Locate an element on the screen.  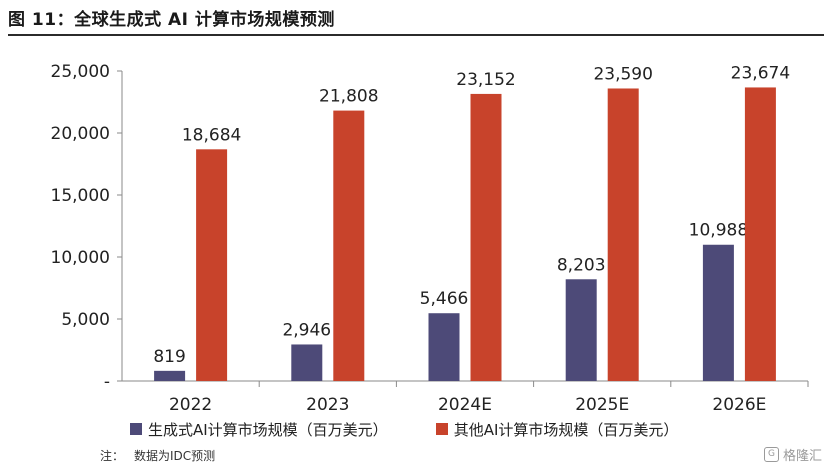
x-tick-label: 2023 is located at coordinates (327, 405).